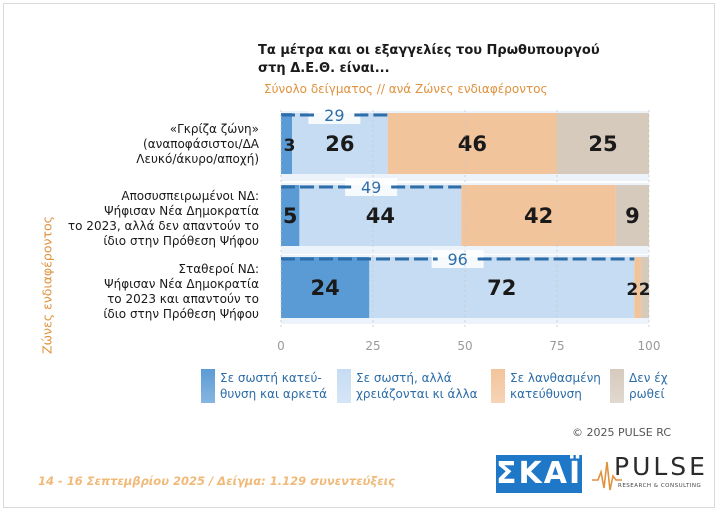  I want to click on legend-line: Δεν έχ, so click(648, 378).